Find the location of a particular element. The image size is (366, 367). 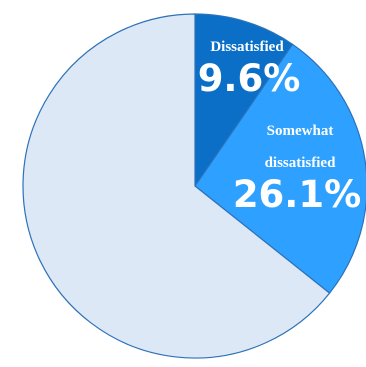

pie-slice-dissatisfied is located at coordinates (244, 100).